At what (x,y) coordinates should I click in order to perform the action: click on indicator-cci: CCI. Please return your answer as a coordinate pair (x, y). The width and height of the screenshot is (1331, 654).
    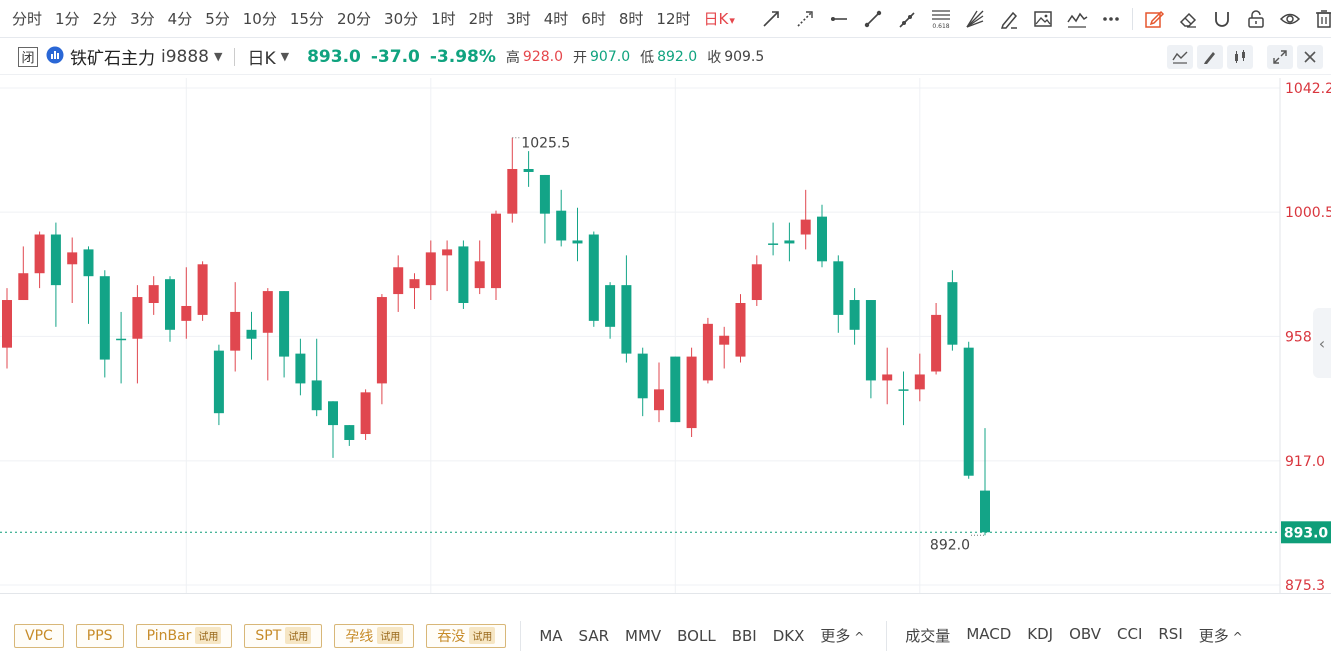
    Looking at the image, I should click on (1130, 634).